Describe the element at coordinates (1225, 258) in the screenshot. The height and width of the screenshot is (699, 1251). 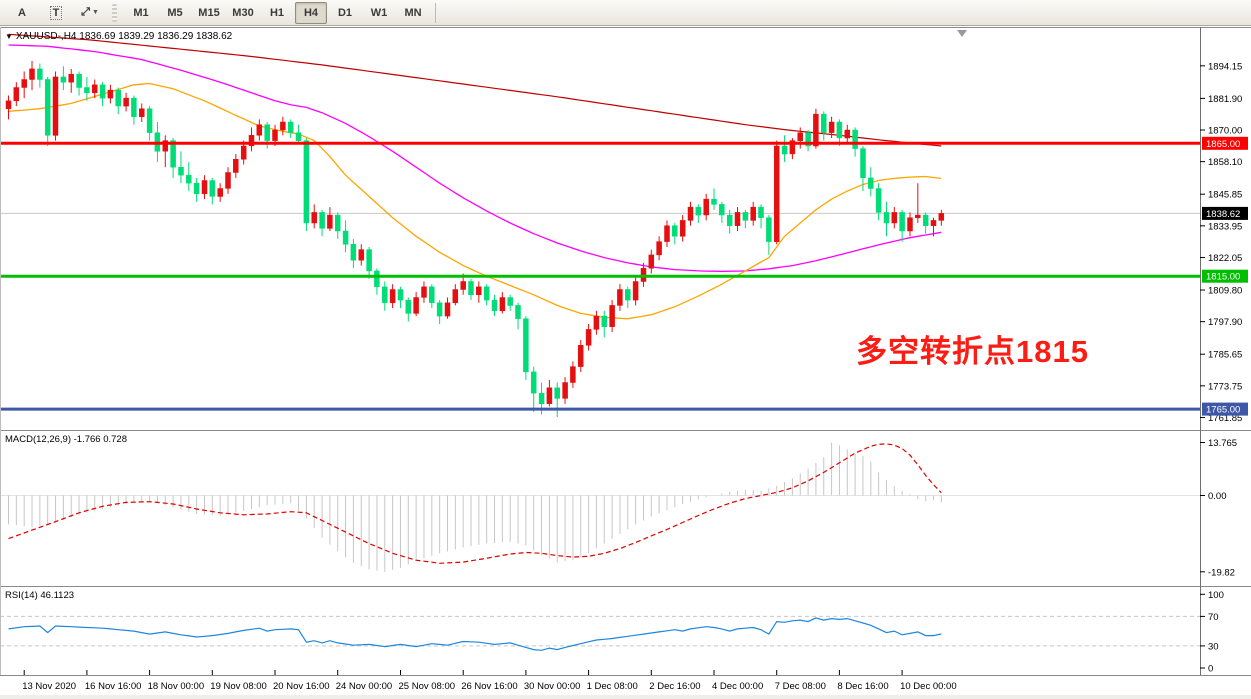
I see `svg-text: 1822.05` at that location.